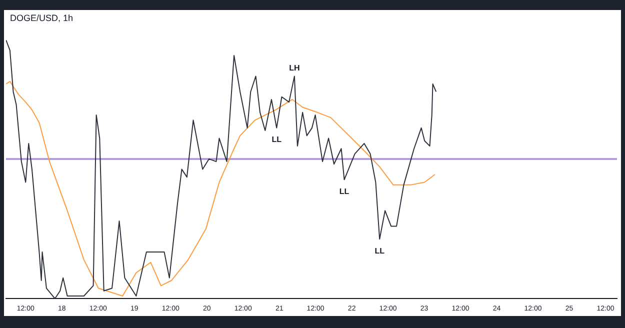 The width and height of the screenshot is (625, 328). What do you see at coordinates (42, 18) in the screenshot?
I see `chart-title: DOGE/USD, 1h` at bounding box center [42, 18].